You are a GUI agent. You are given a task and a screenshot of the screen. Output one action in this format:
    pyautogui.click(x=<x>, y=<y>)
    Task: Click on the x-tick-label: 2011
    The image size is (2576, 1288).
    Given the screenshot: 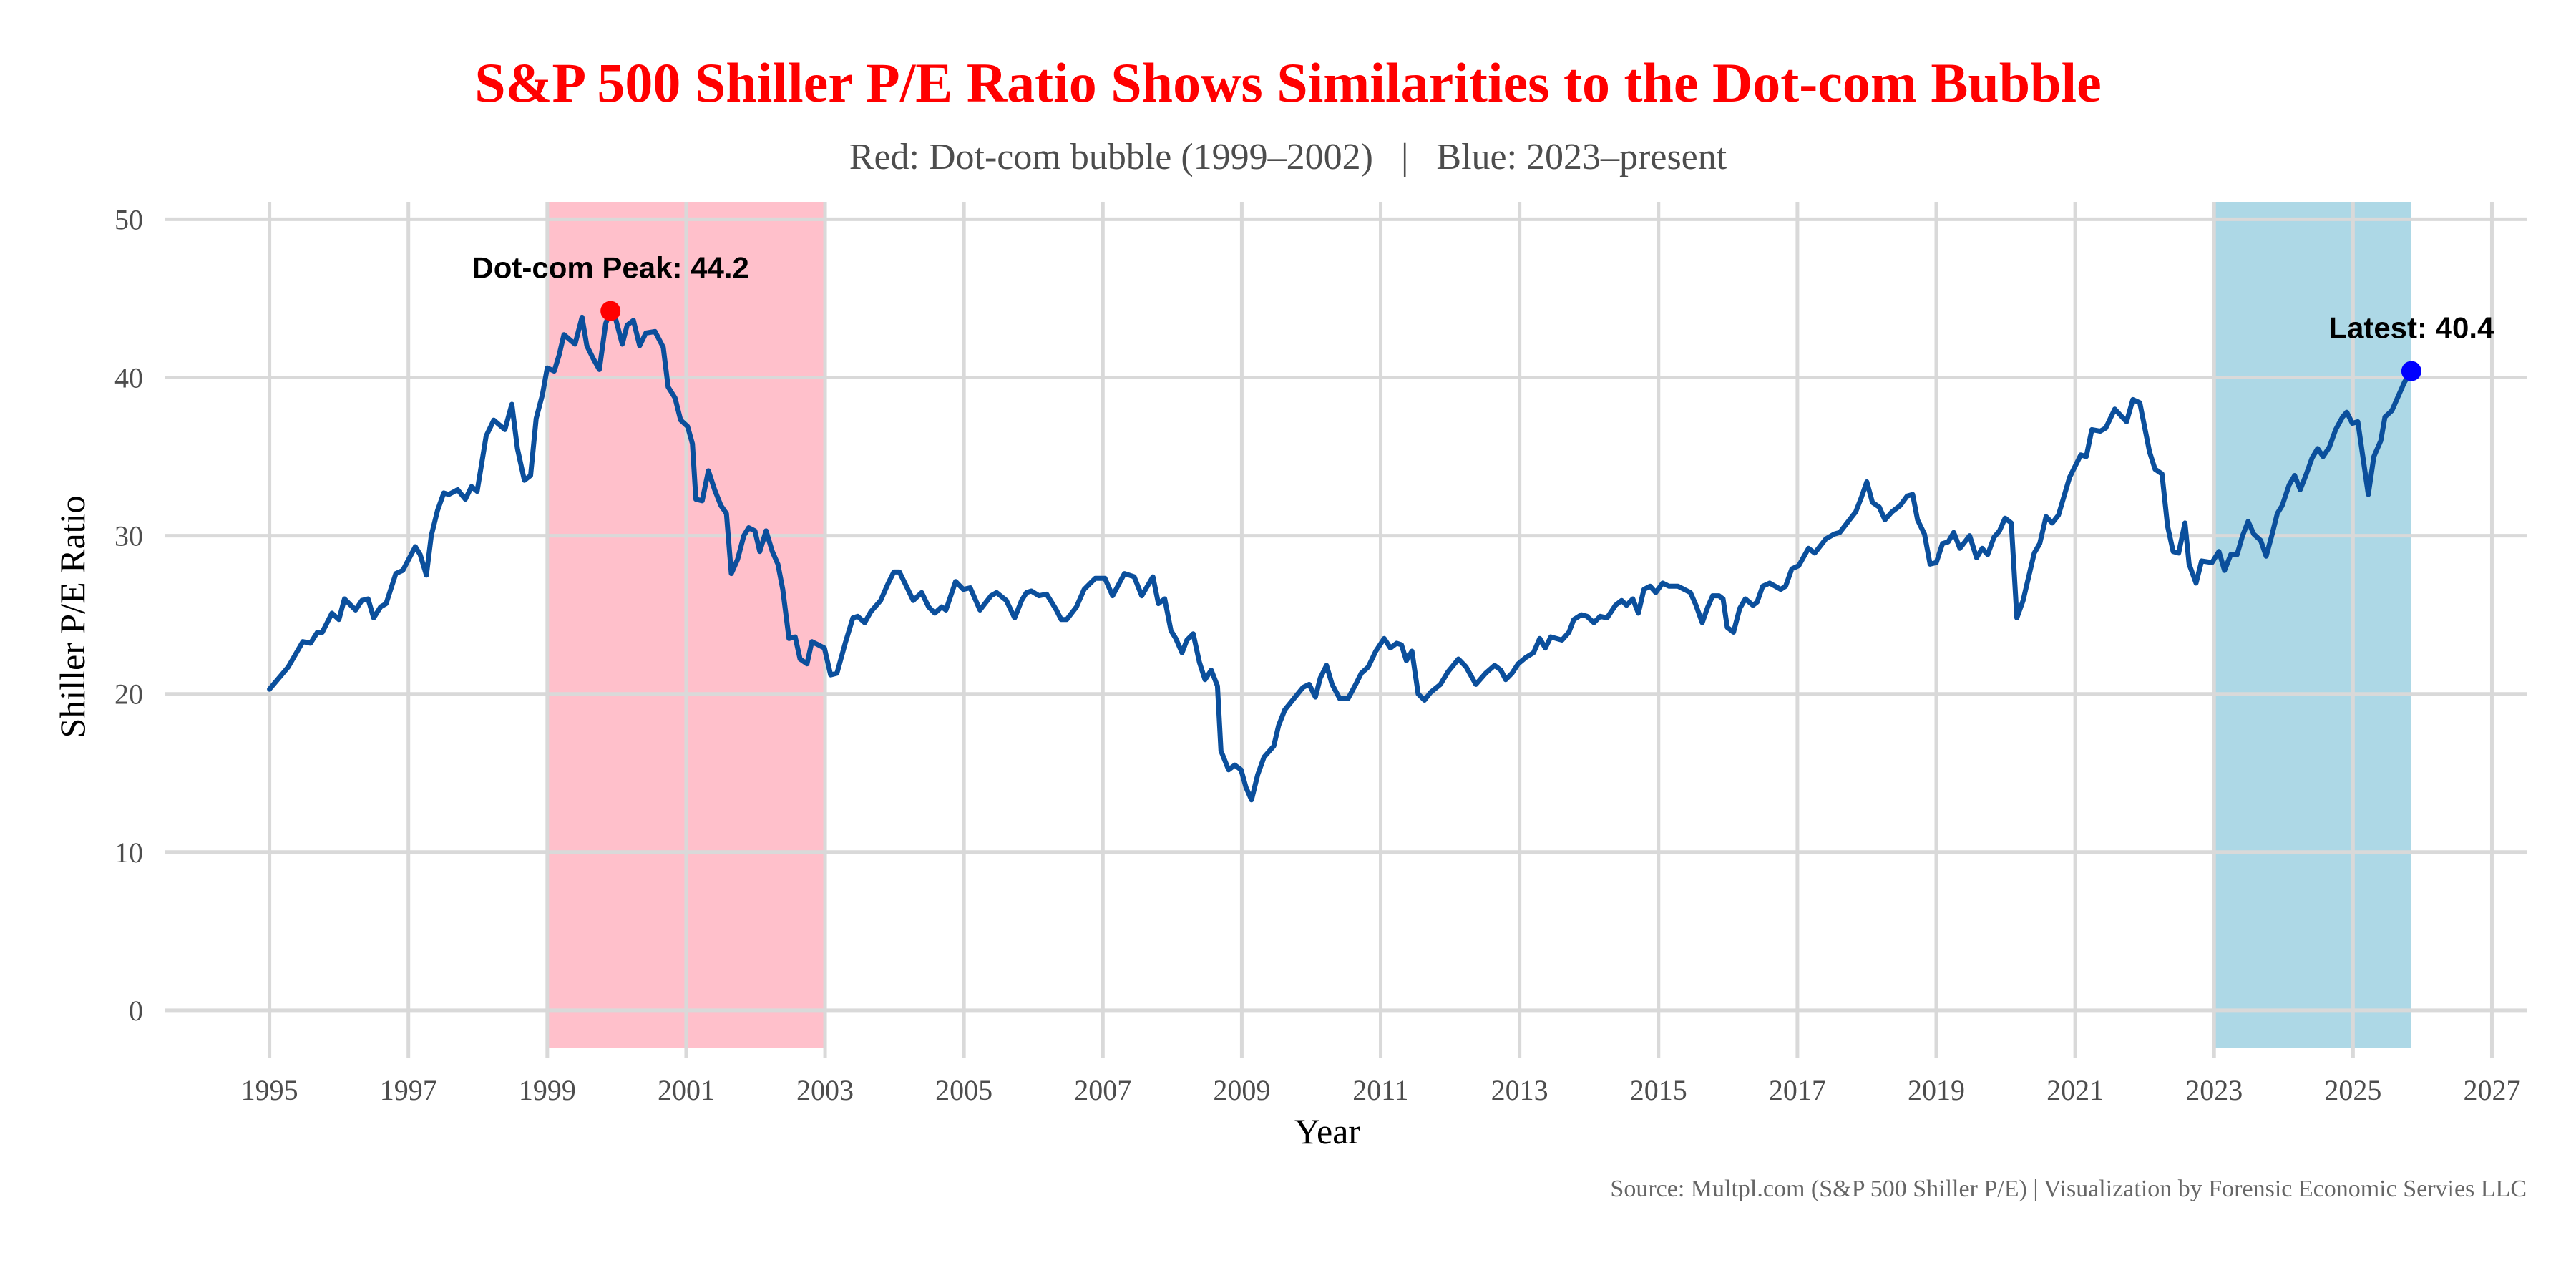 What is the action you would take?
    pyautogui.click(x=1380, y=1090)
    